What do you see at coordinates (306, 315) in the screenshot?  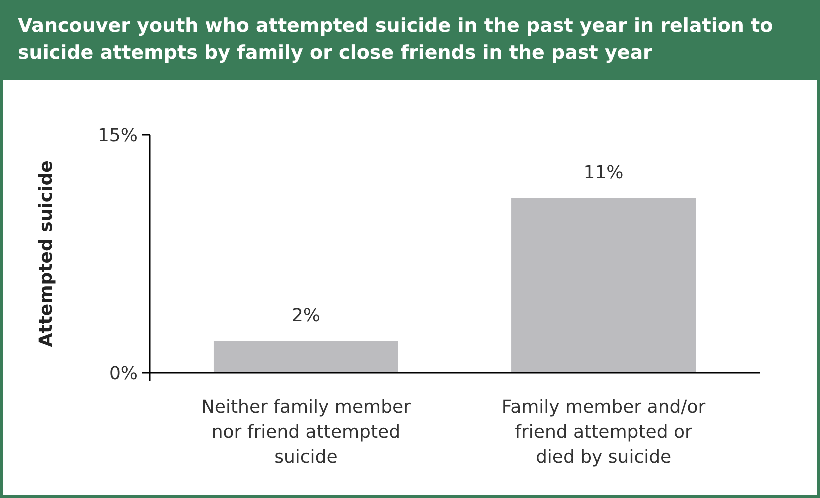 I see `data-label: 2%` at bounding box center [306, 315].